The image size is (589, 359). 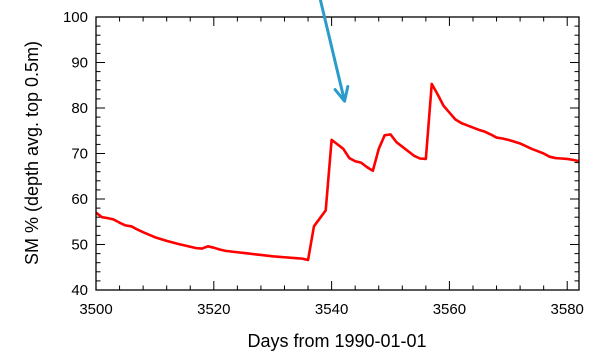 What do you see at coordinates (79, 245) in the screenshot?
I see `y-tick-label: 50` at bounding box center [79, 245].